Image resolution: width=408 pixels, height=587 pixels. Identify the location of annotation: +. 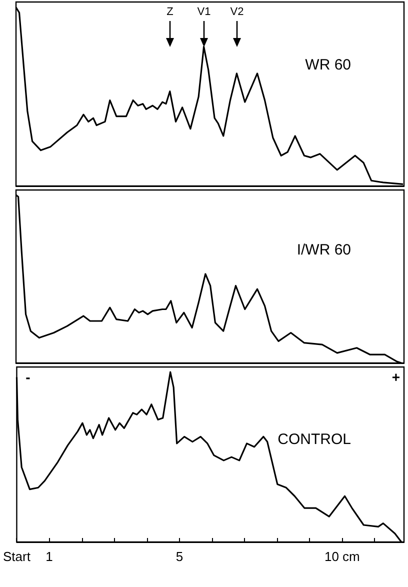
(396, 377).